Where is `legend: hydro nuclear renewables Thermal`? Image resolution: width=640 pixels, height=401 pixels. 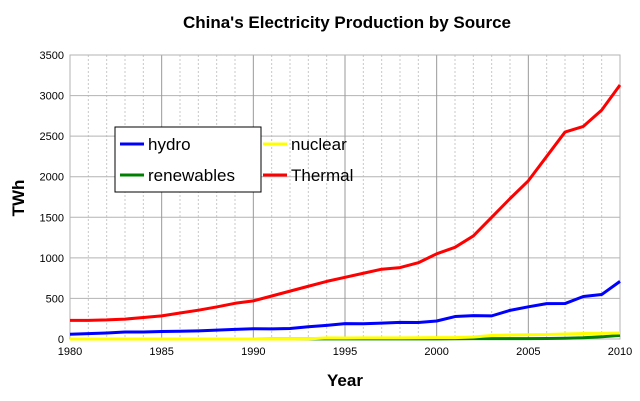 legend: hydro nuclear renewables Thermal is located at coordinates (233, 159).